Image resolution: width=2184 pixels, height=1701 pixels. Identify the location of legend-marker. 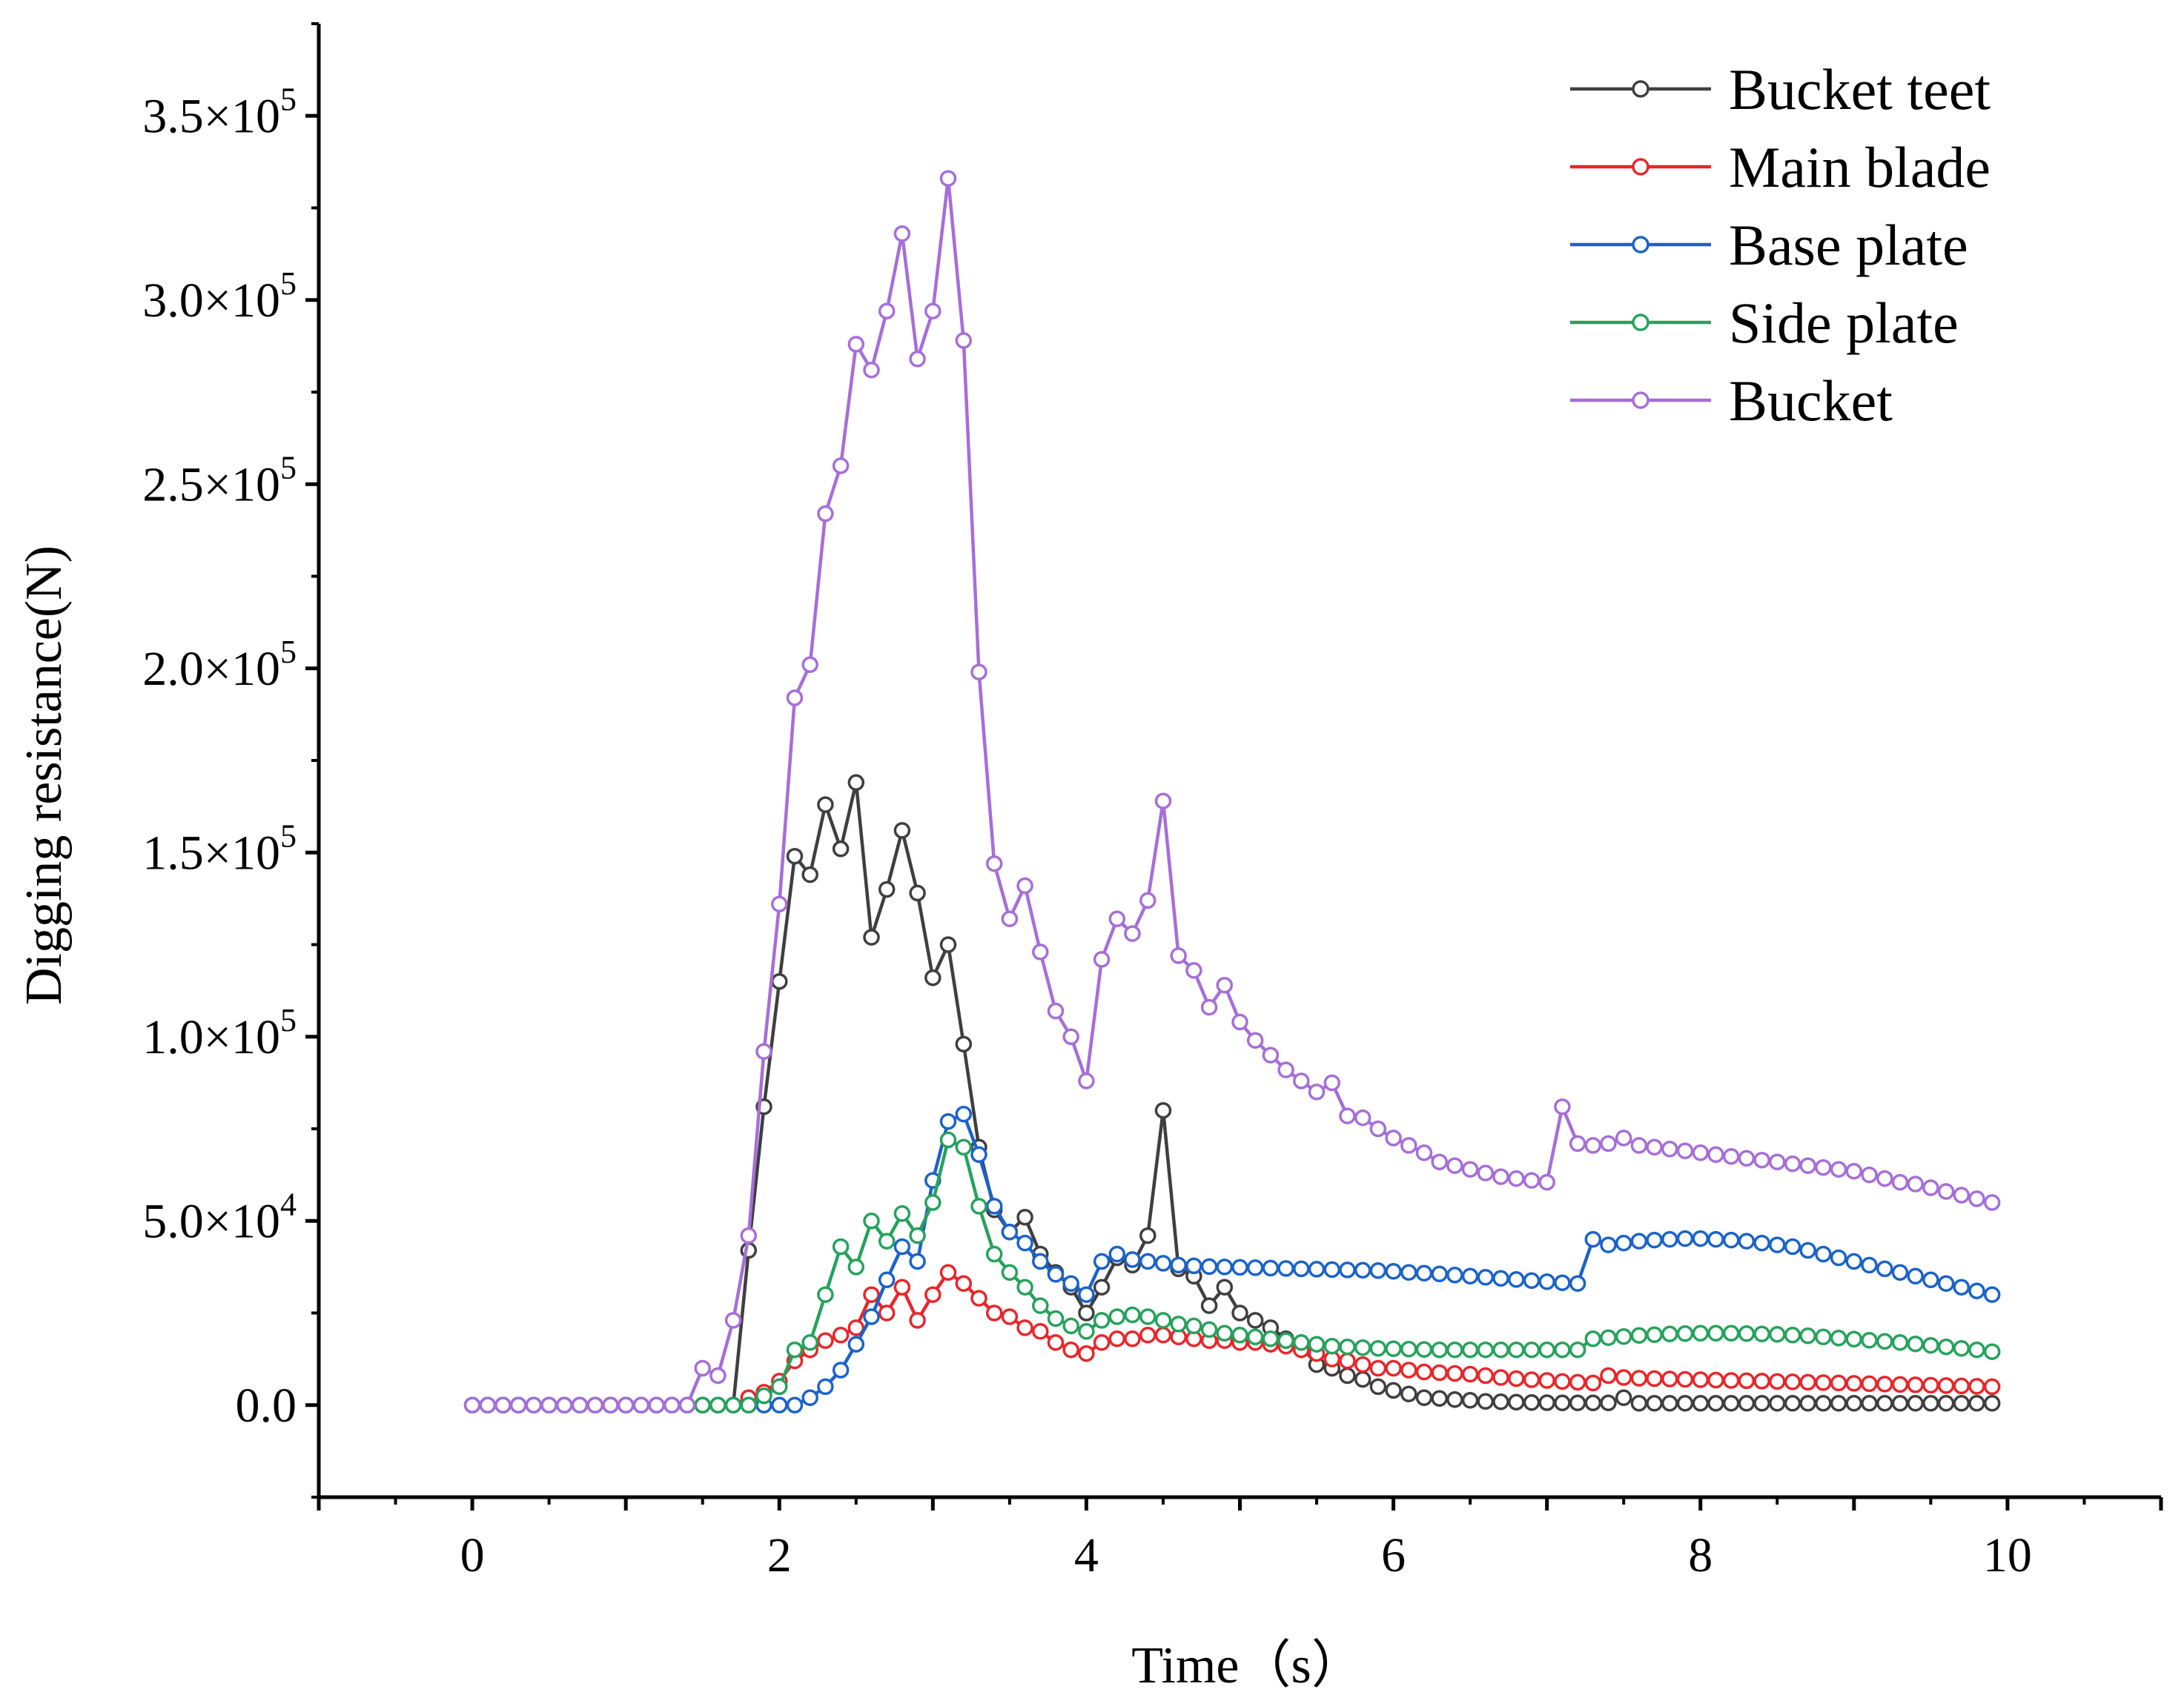
(1640, 323).